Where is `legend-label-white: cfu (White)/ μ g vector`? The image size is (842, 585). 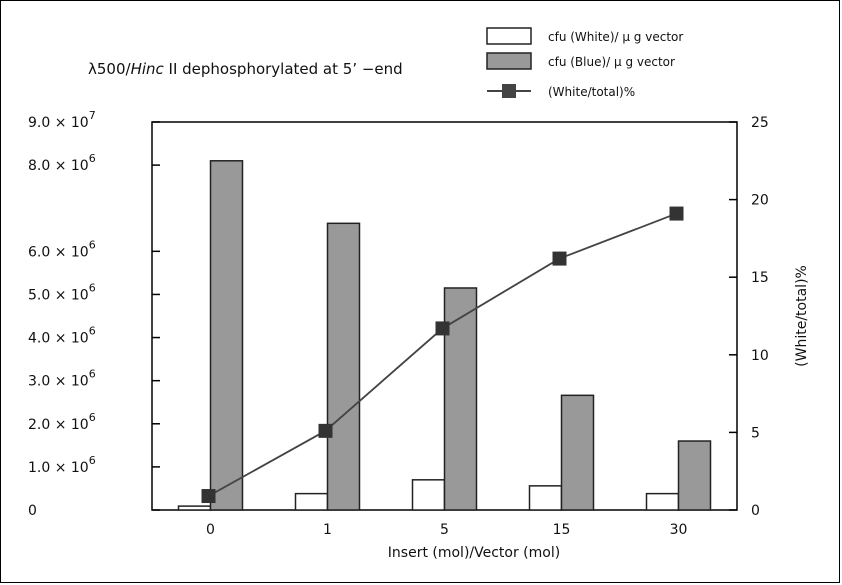 legend-label-white: cfu (White)/ μ g vector is located at coordinates (615, 37).